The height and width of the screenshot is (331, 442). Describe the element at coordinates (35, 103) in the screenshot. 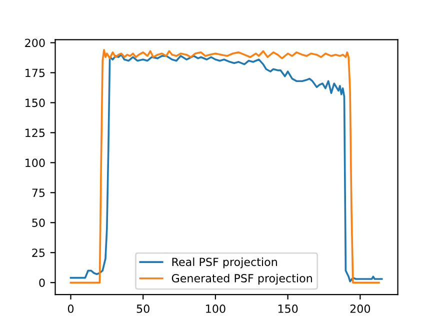

I see `y-tick-label: 150` at that location.